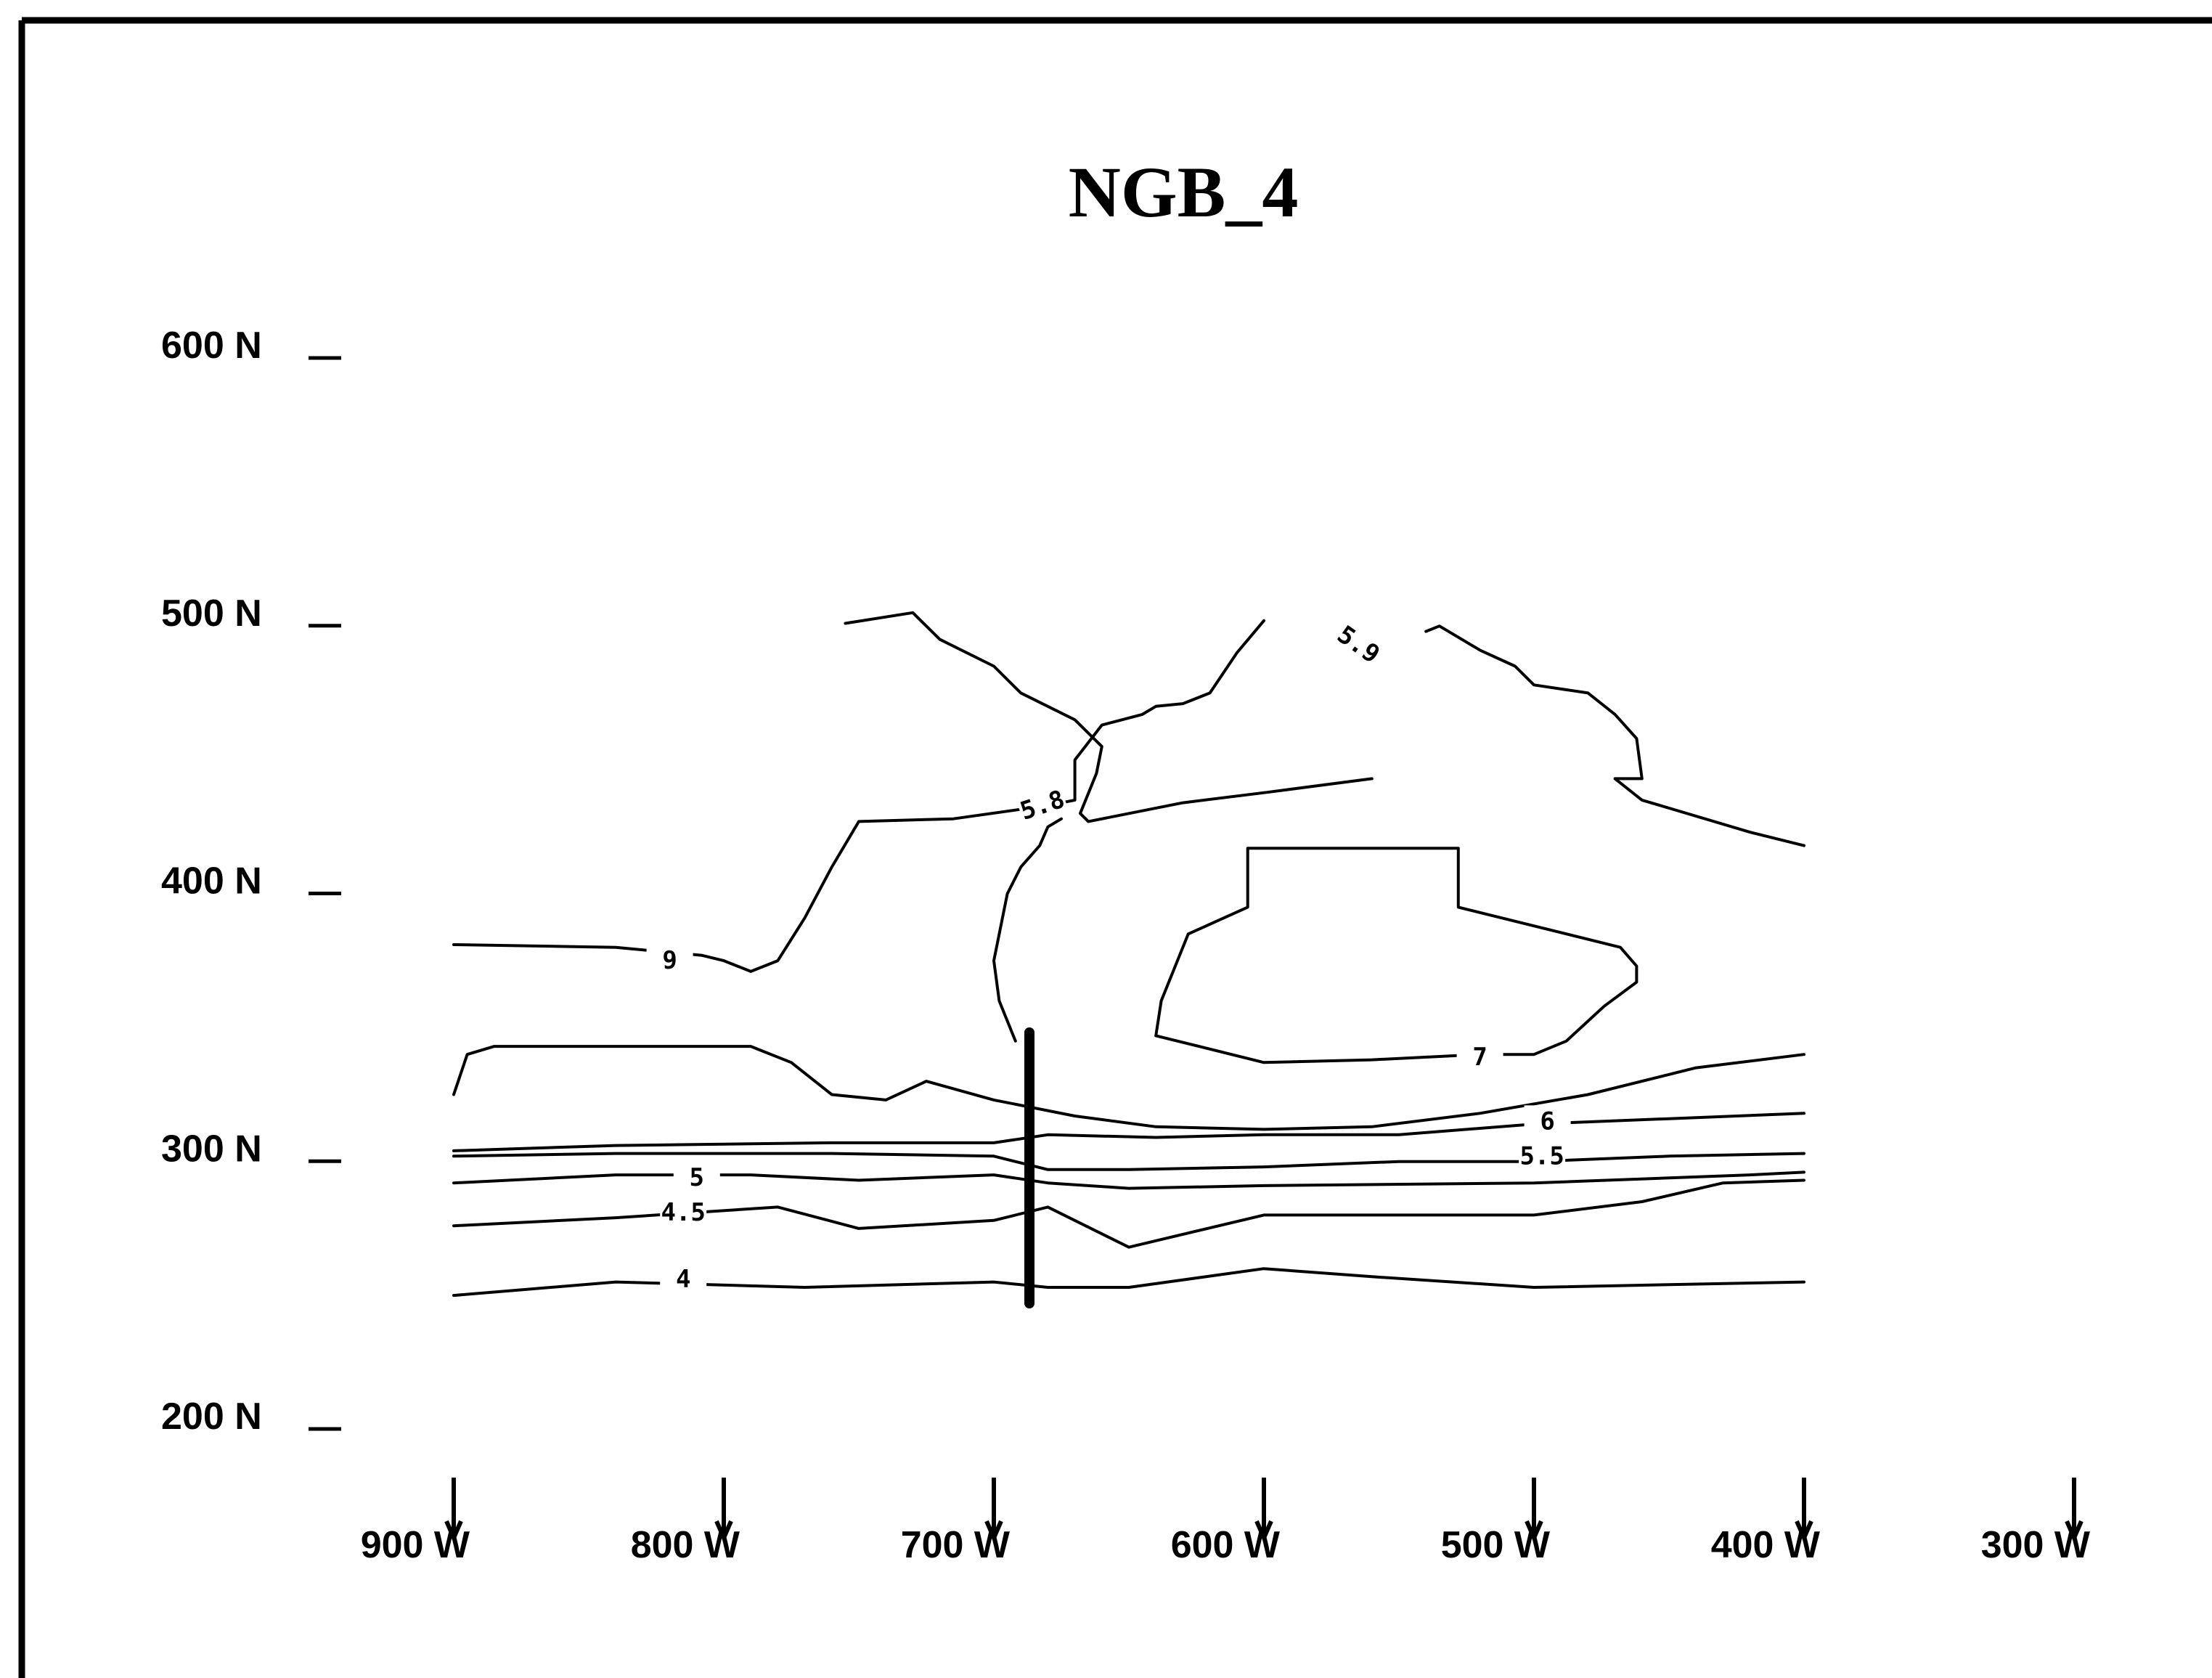 This screenshot has height=1678, width=2212. What do you see at coordinates (1184, 192) in the screenshot?
I see `chart-title: NGB_4` at bounding box center [1184, 192].